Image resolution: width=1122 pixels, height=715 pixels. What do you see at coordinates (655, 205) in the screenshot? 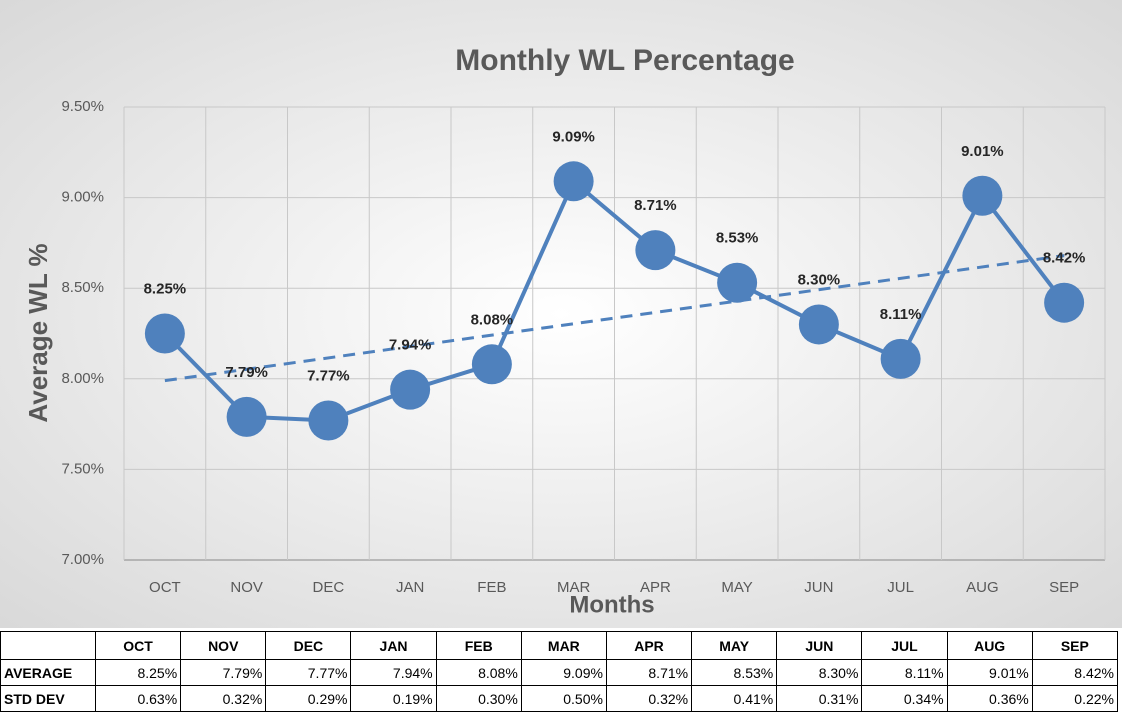
I see `data-label: 8.71%` at bounding box center [655, 205].